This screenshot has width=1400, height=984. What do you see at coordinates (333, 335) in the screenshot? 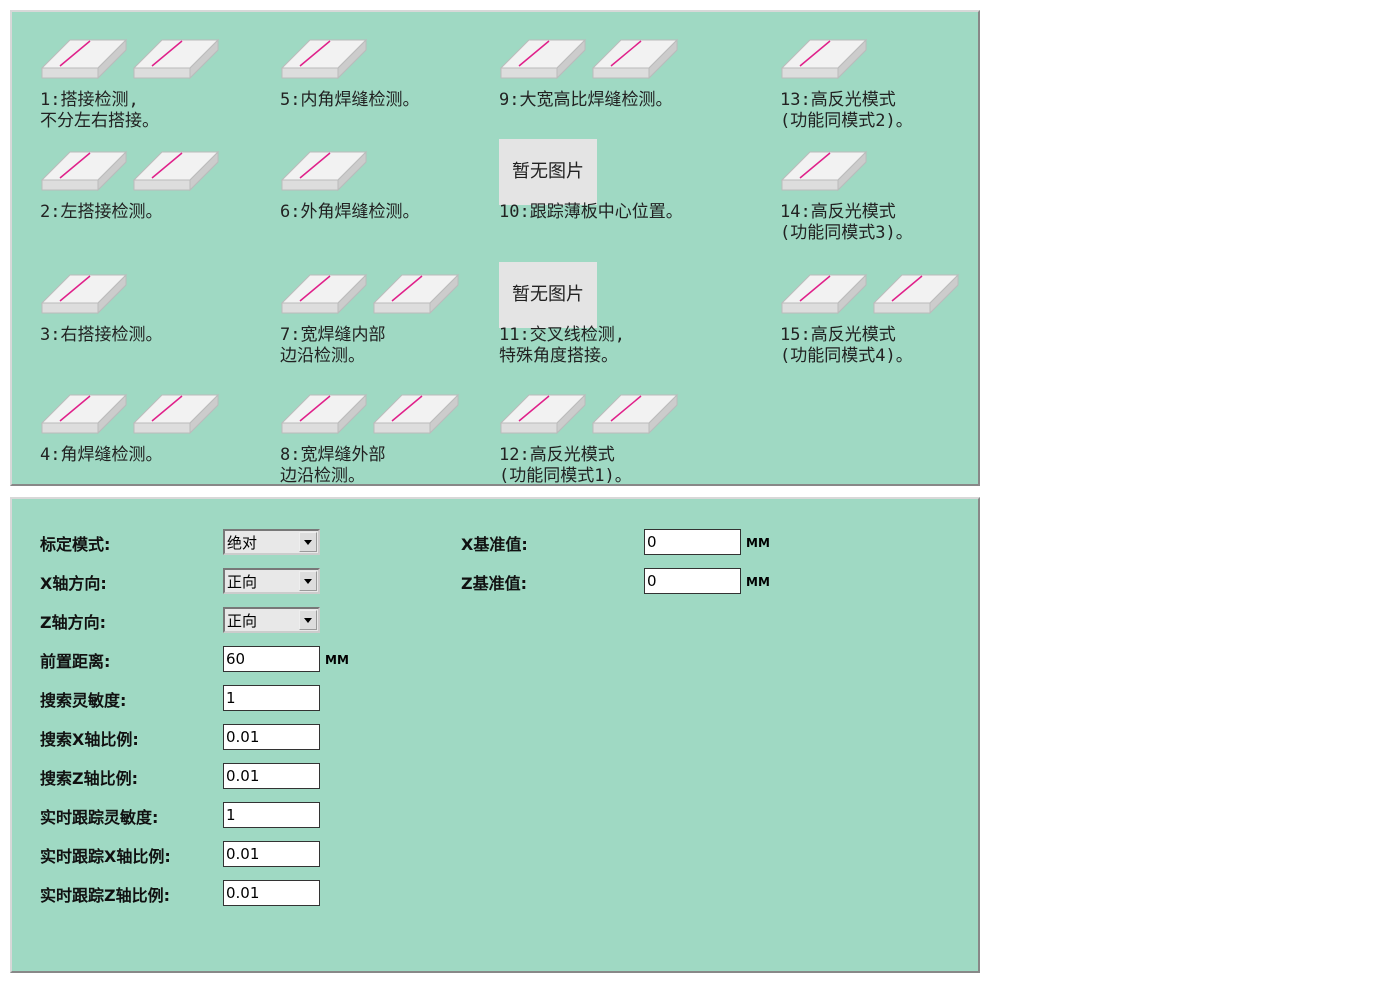
I see `mode-text: 7:宽焊缝内部` at bounding box center [333, 335].